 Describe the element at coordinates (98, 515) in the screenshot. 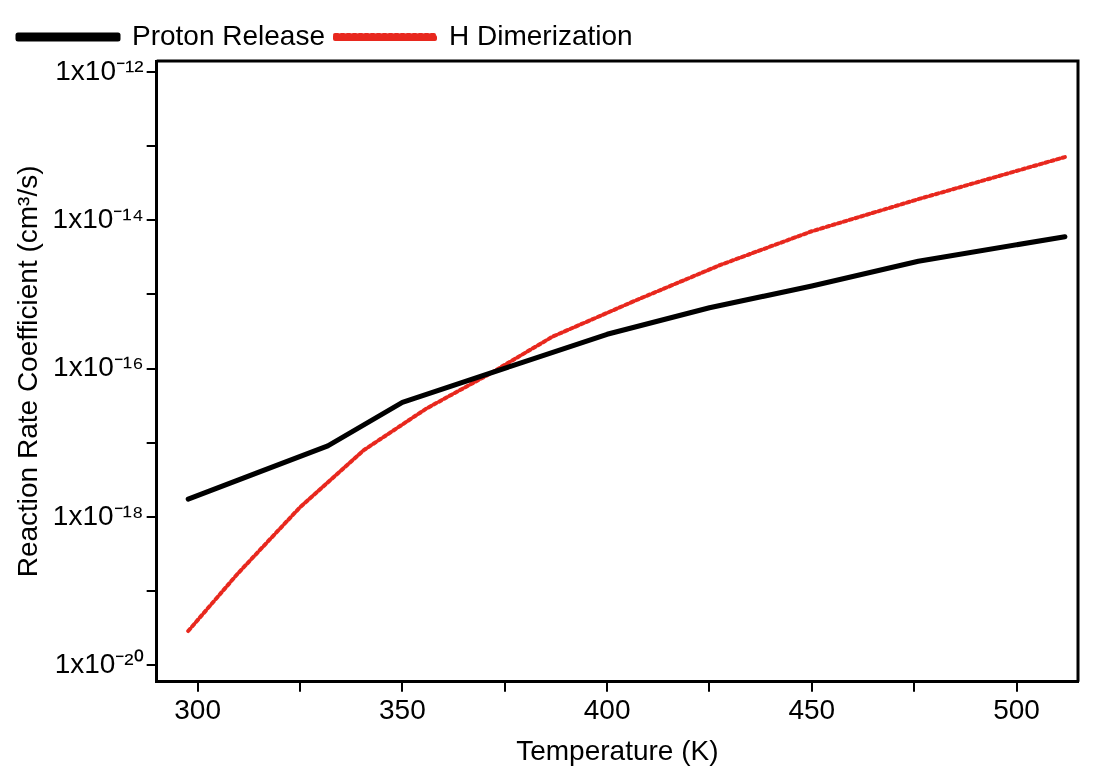

I see `y-tick-label: 1x10⁻¹⁸` at that location.